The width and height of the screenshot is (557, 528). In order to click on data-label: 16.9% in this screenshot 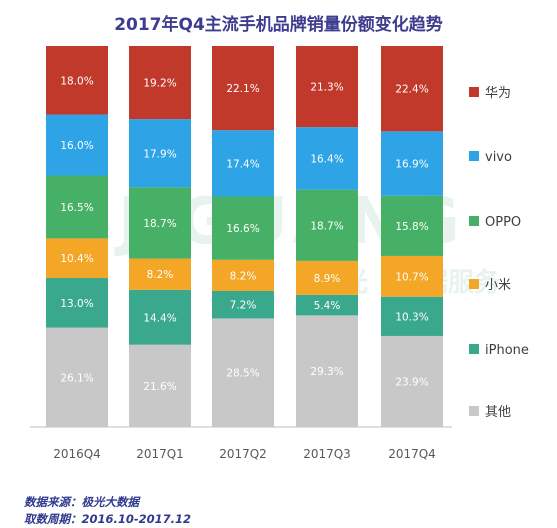, I will do `click(411, 165)`.